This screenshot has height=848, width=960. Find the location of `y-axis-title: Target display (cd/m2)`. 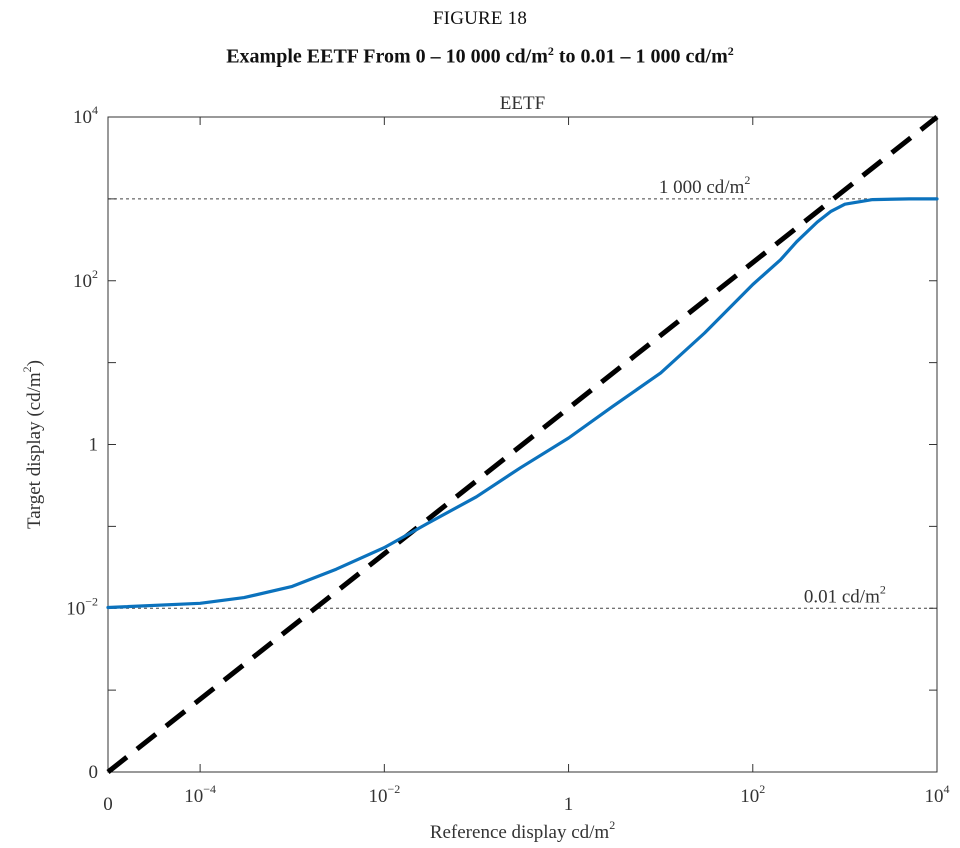

y-axis-title: Target display (cd/m2) is located at coordinates (32, 444).